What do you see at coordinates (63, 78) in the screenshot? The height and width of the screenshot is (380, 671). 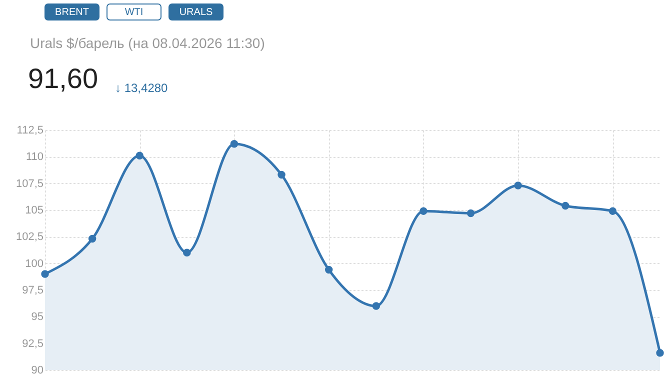 I see `chart-subtitle: 91,60` at bounding box center [63, 78].